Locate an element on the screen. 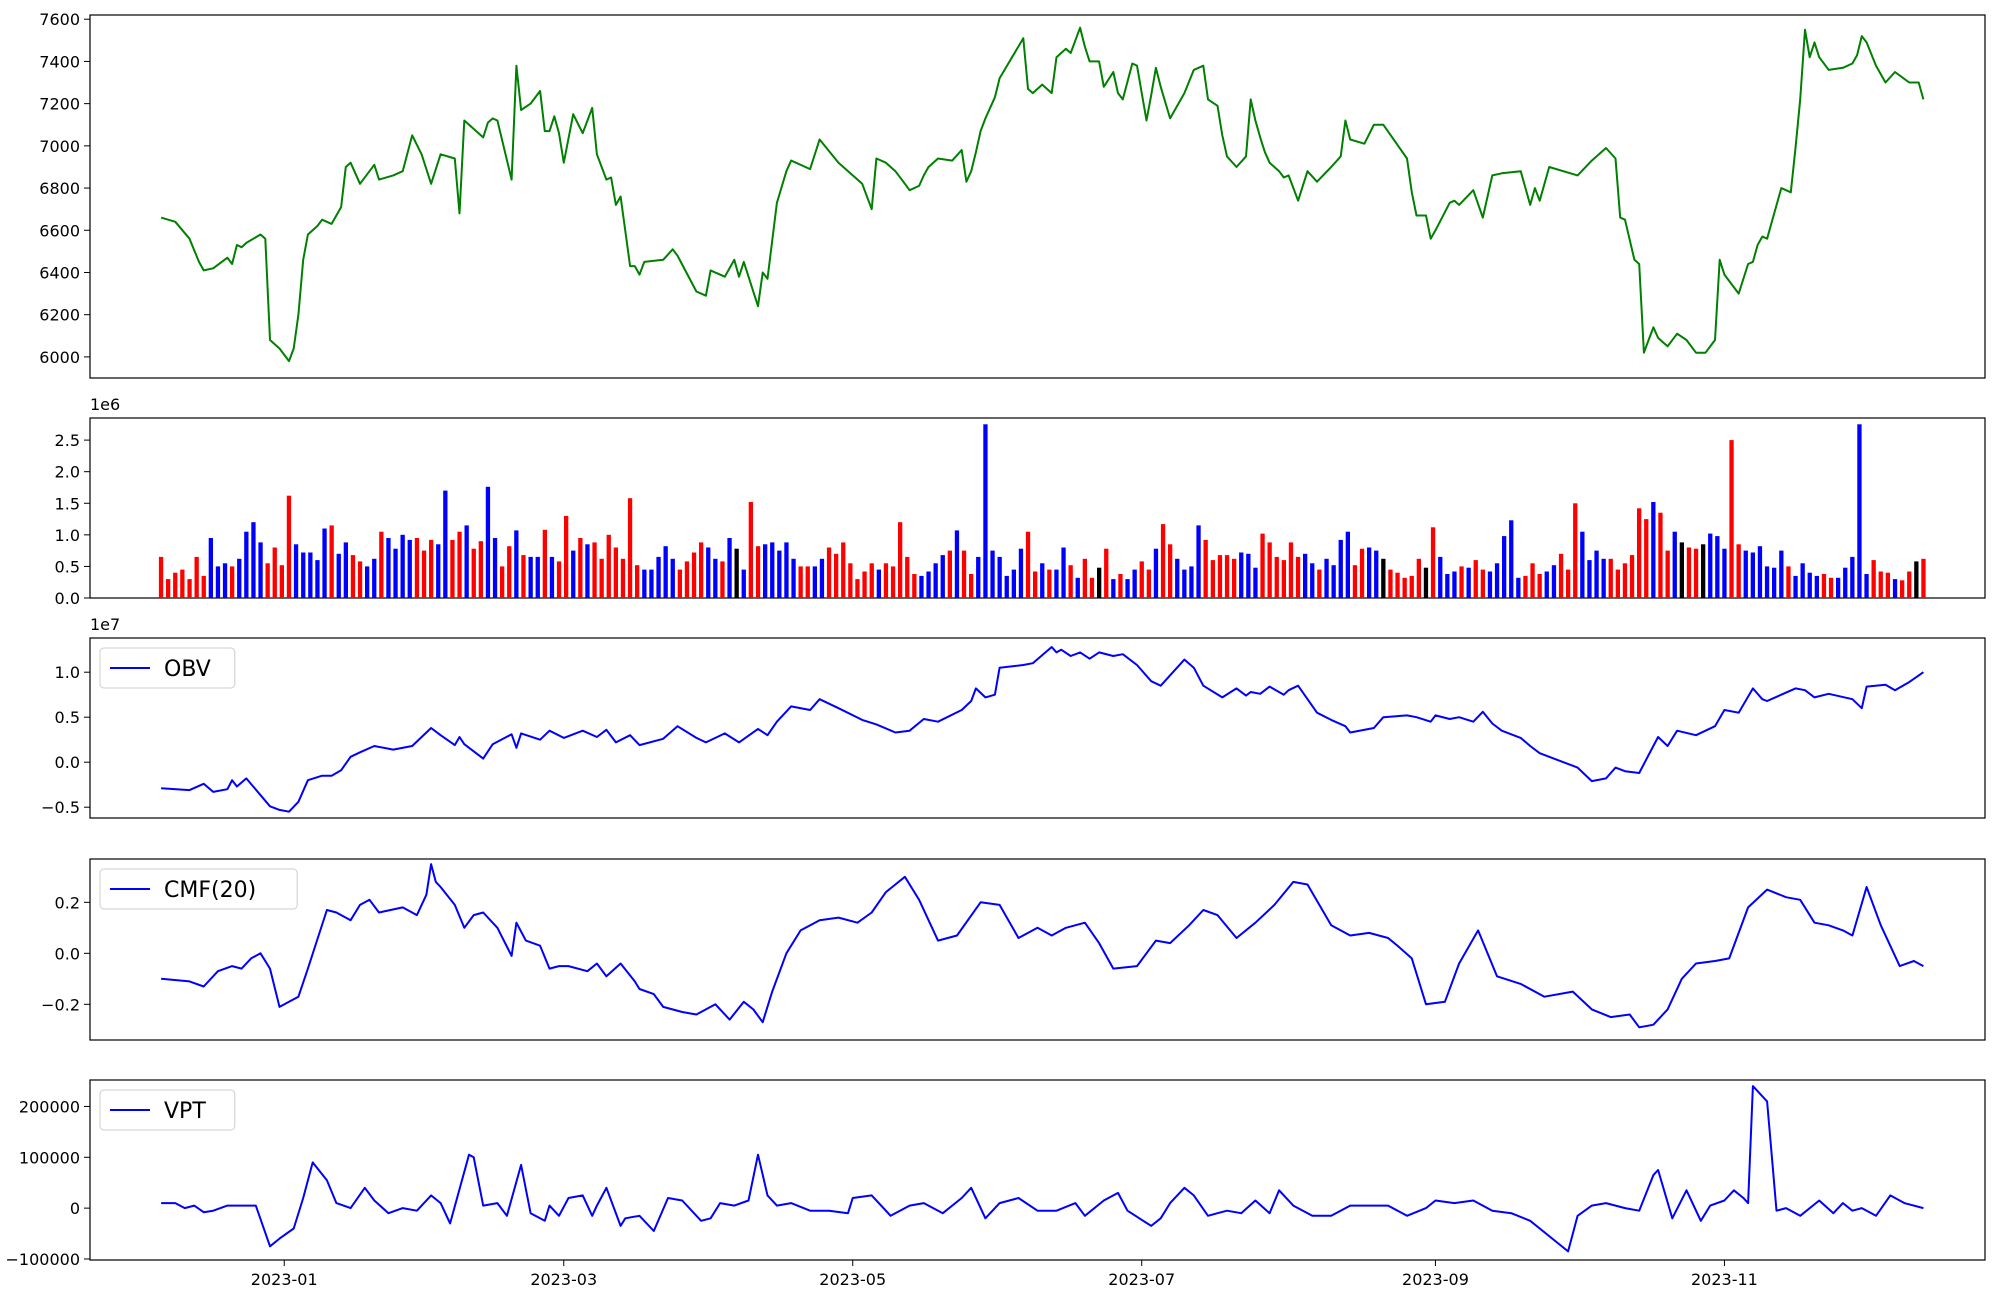 This screenshot has height=1300, width=2000. volume-ytick-label: 1.0 is located at coordinates (67, 535).